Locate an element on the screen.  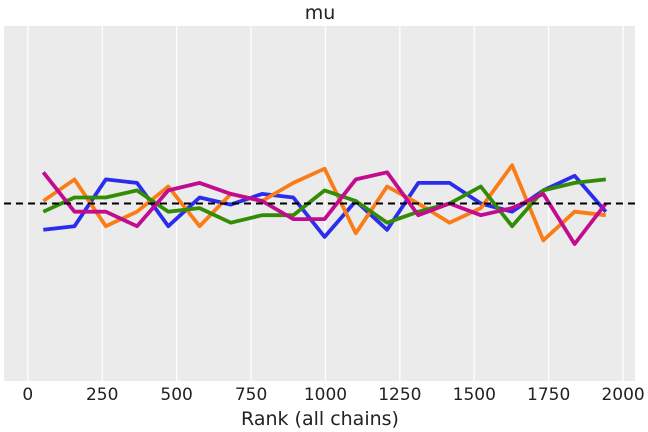
x-tick-labels: 0 250 500 750 1000 1250 1500 1750 2000 is located at coordinates (333, 395).